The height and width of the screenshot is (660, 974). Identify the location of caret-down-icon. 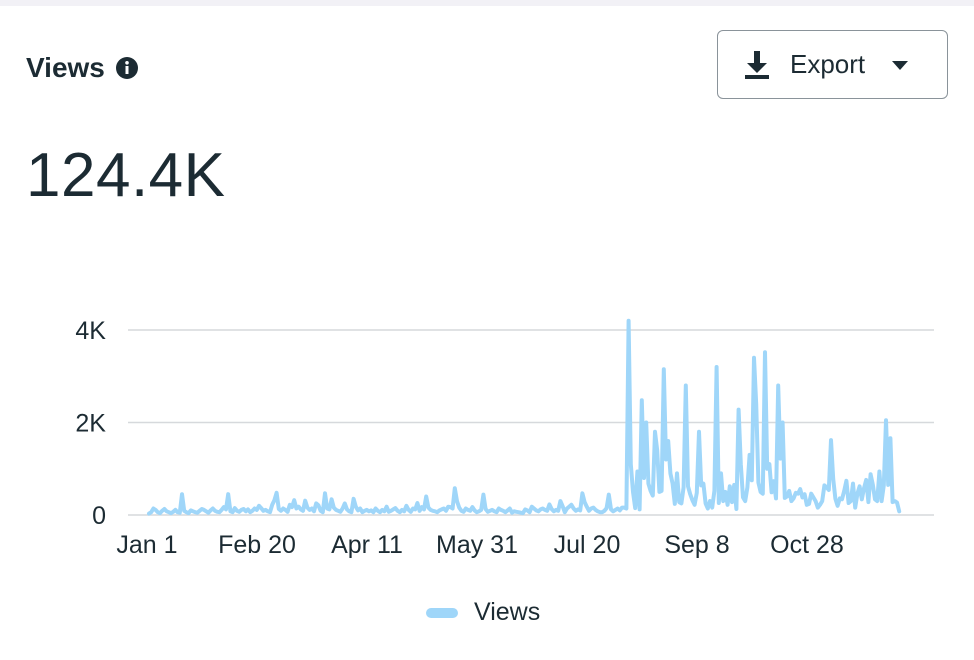
(900, 65).